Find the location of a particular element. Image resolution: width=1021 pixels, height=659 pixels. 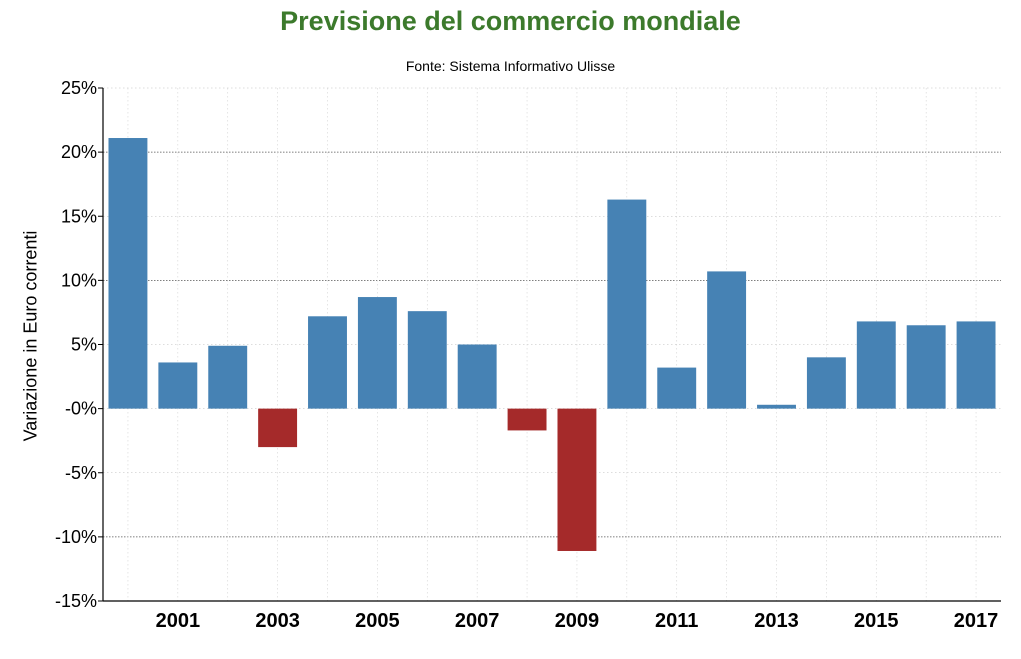

chart-title: Previsione del commercio mondiale is located at coordinates (510, 21).